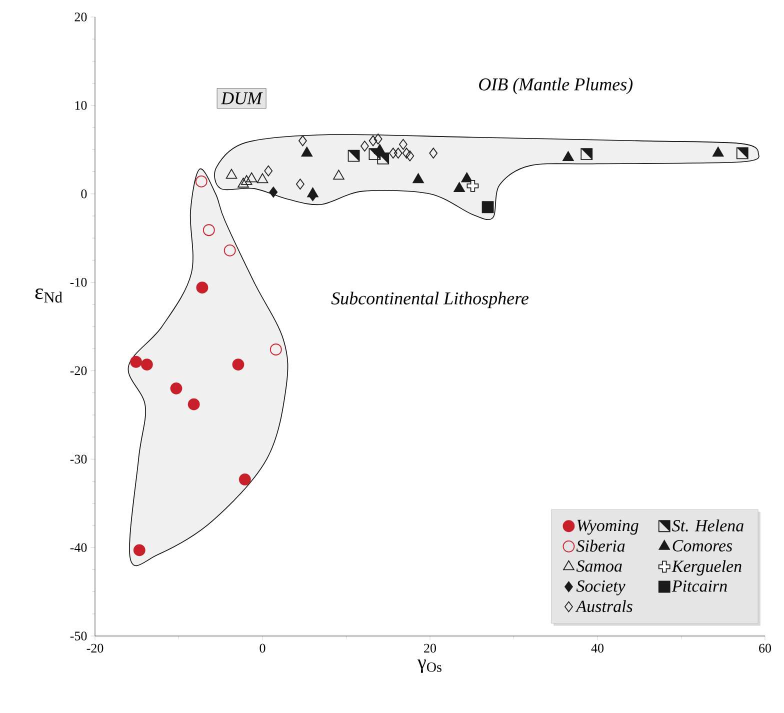  What do you see at coordinates (430, 648) in the screenshot?
I see `x-tick-label: 20` at bounding box center [430, 648].